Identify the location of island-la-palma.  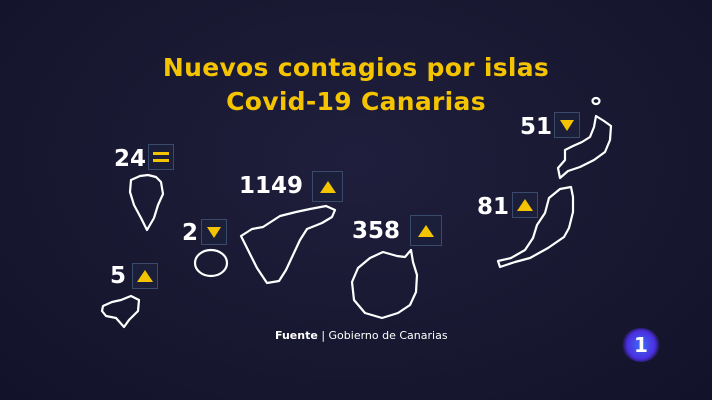
(146, 202).